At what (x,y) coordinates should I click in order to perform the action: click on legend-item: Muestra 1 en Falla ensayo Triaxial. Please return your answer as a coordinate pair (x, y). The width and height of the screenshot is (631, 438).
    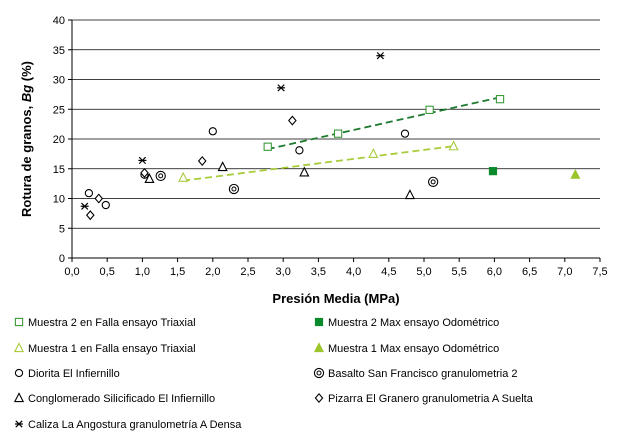
    Looking at the image, I should click on (104, 348).